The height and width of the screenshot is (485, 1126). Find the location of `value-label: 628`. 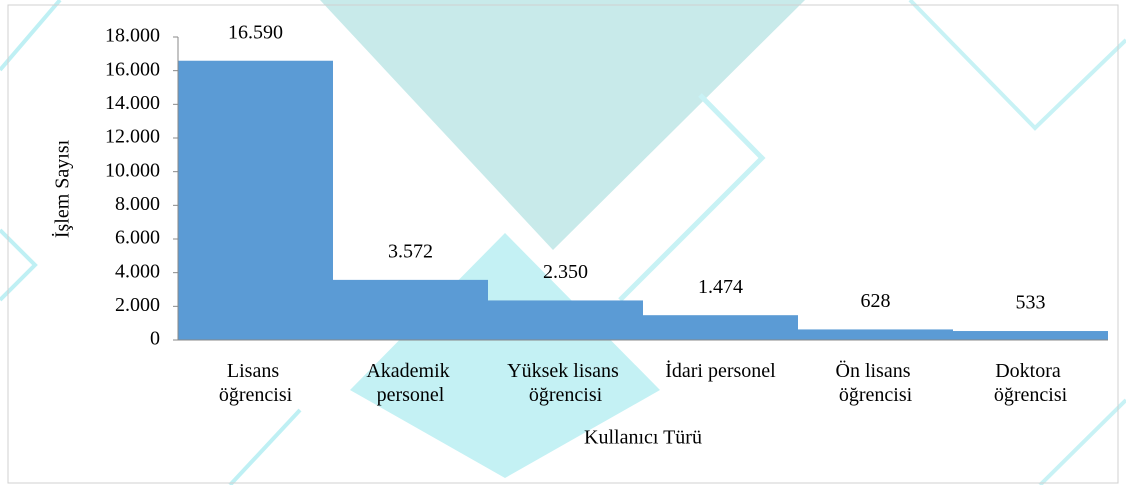

value-label: 628 is located at coordinates (876, 301).